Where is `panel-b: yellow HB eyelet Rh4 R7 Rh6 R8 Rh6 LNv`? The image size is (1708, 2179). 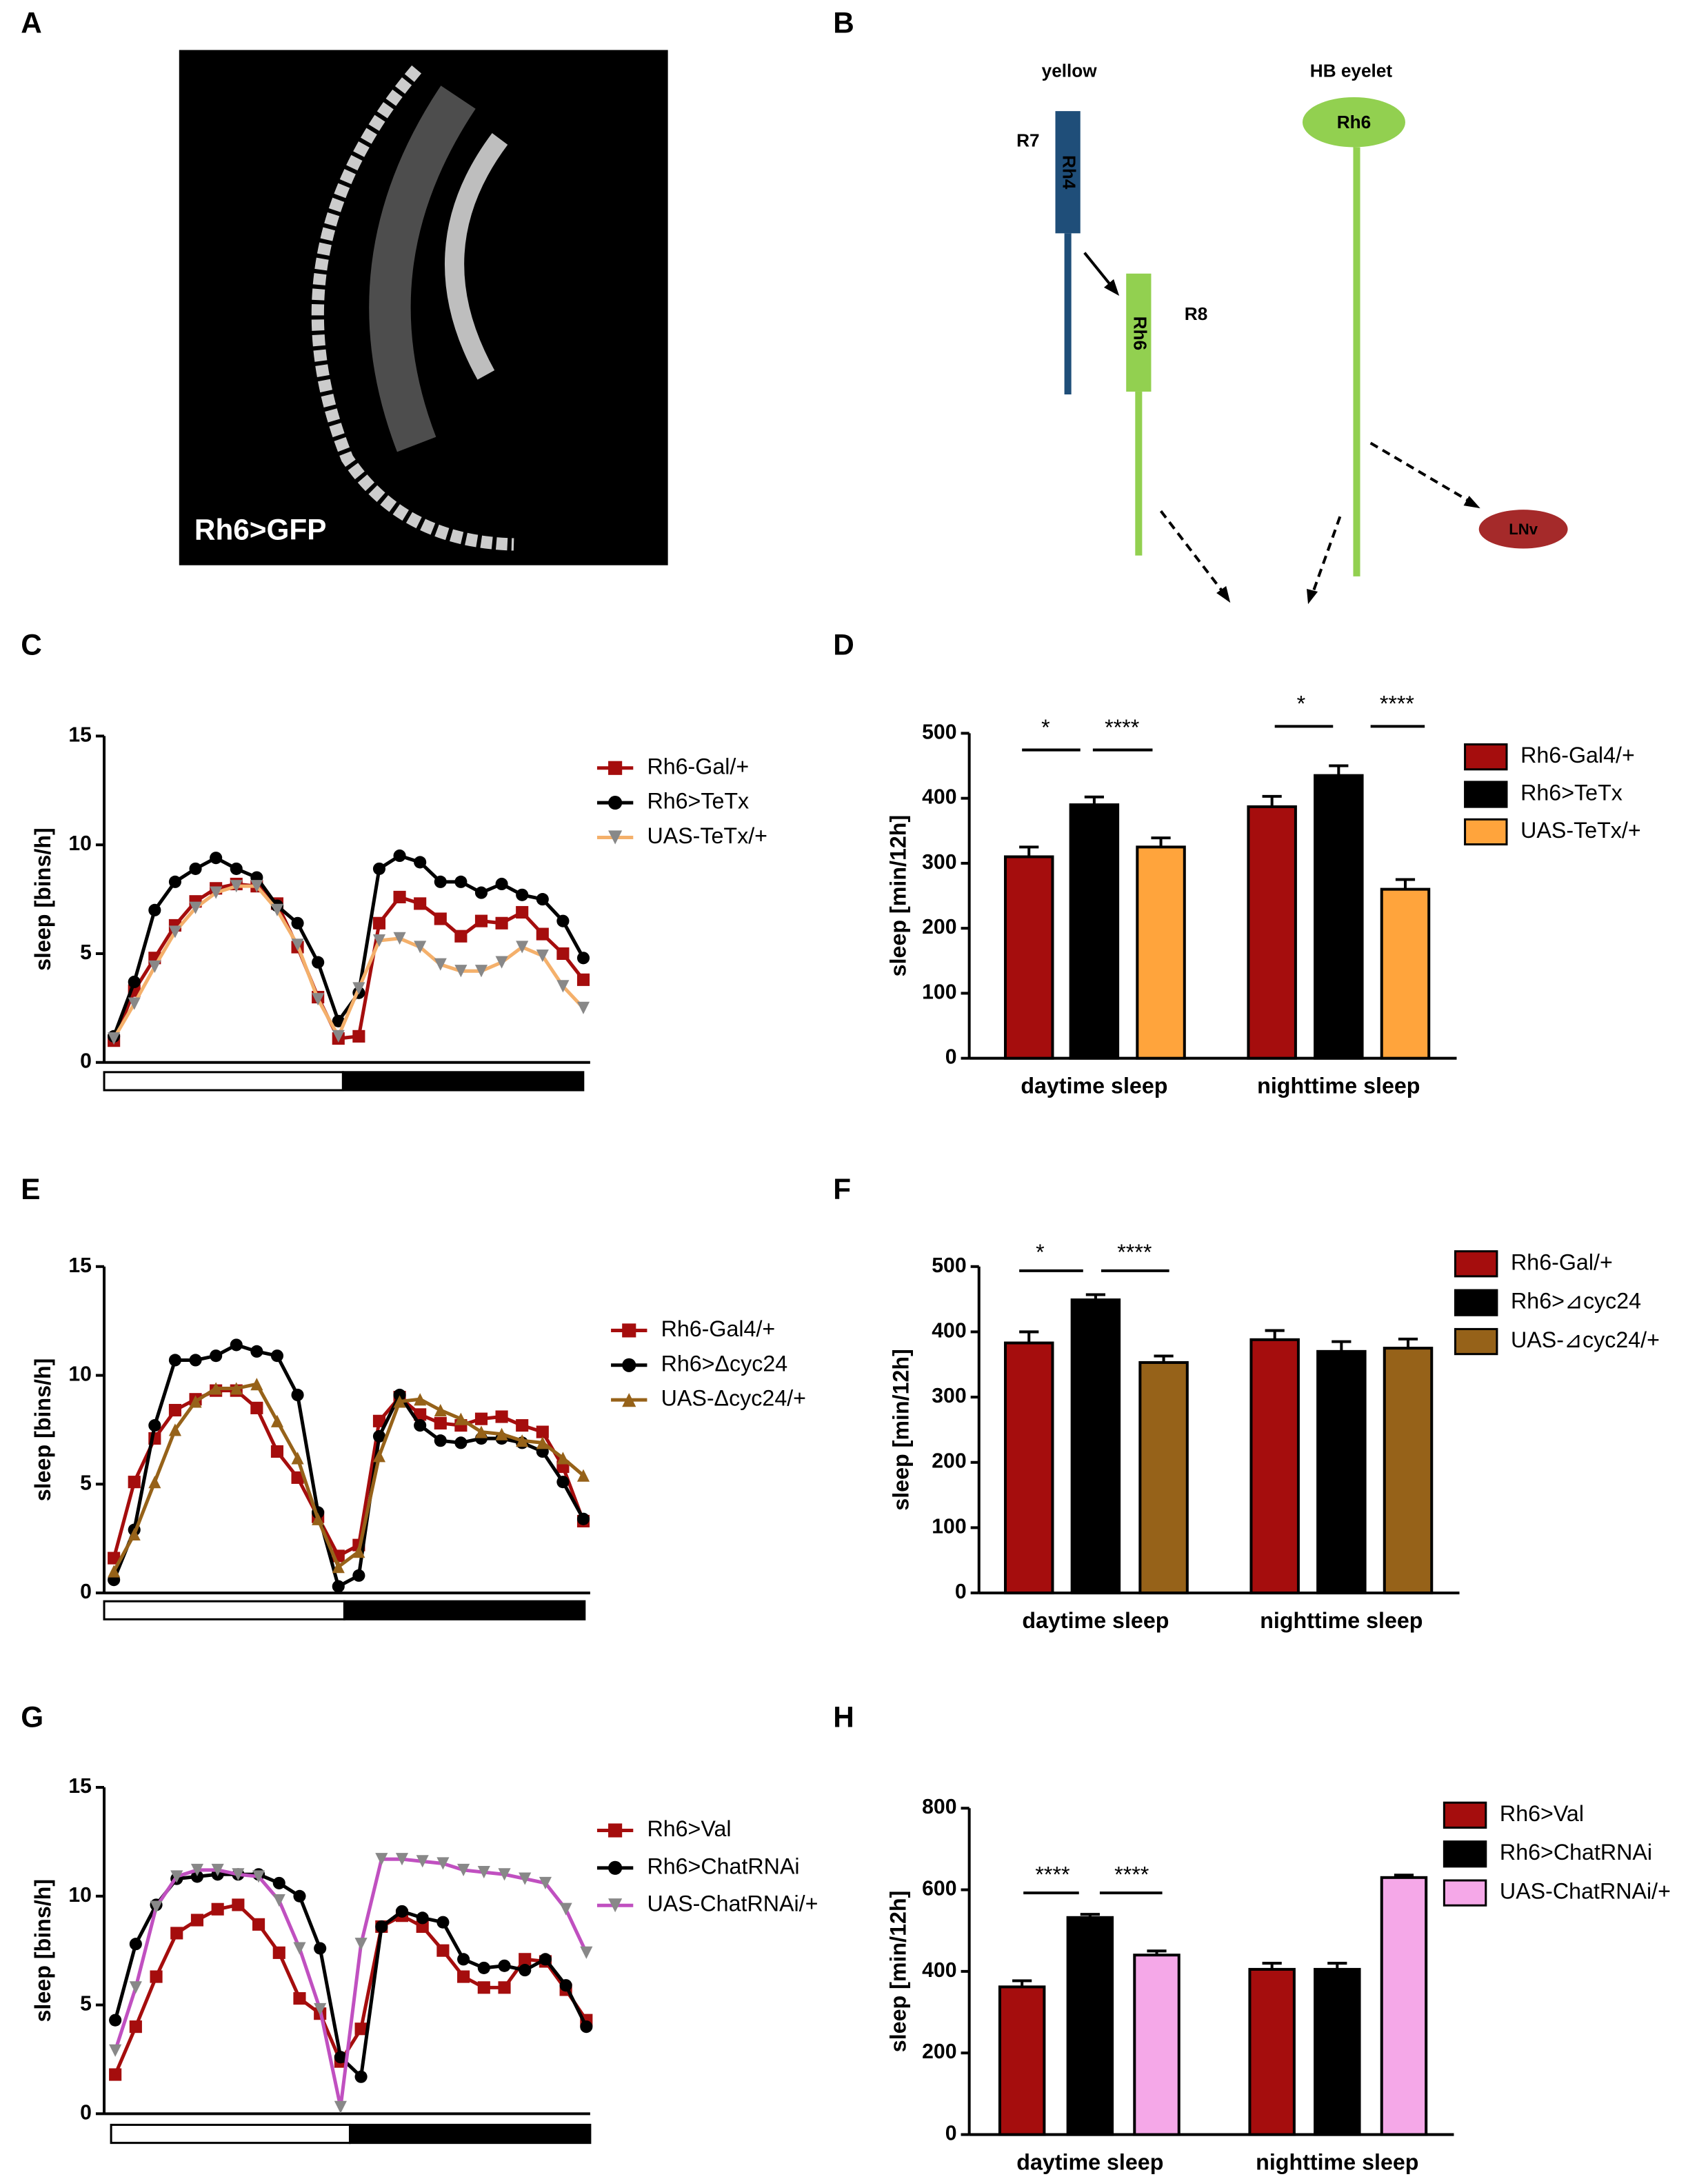 panel-b: yellow HB eyelet Rh4 R7 Rh6 R8 Rh6 LNv is located at coordinates (1292, 333).